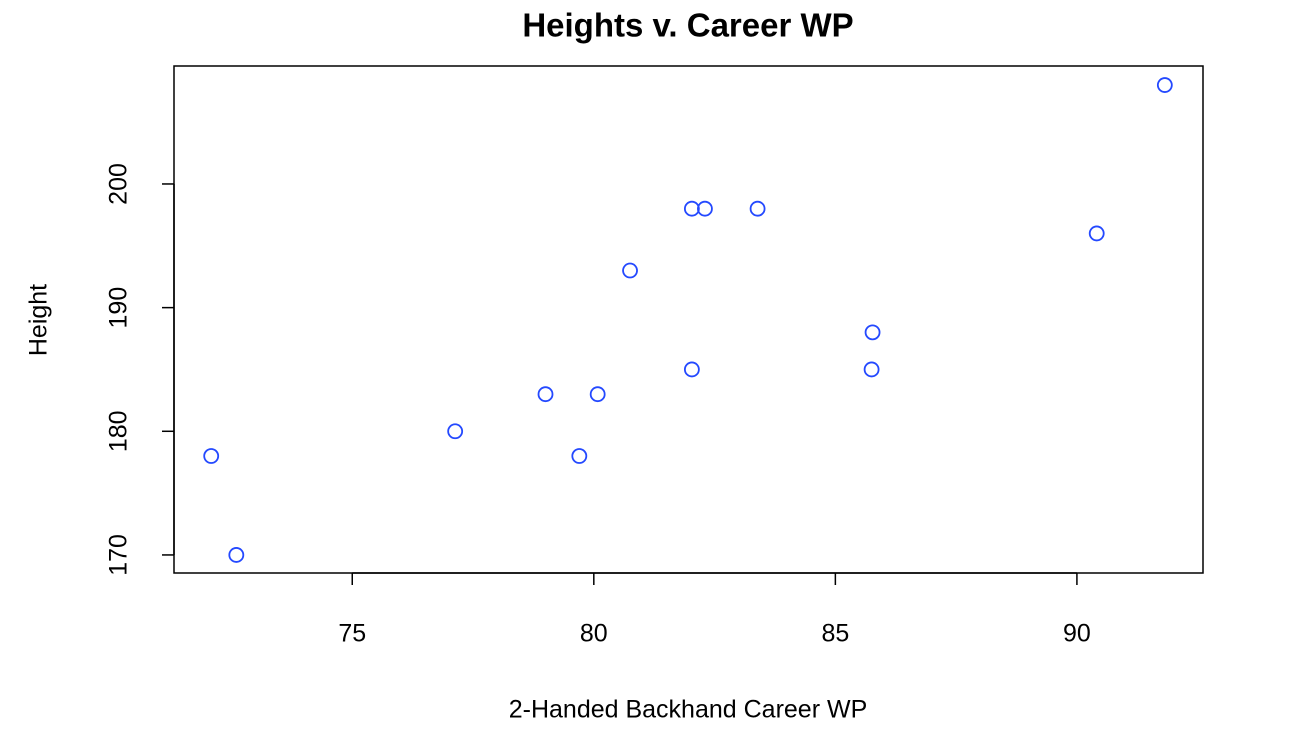 This screenshot has width=1298, height=750. Describe the element at coordinates (119, 308) in the screenshot. I see `y-tick-label: 190` at that location.